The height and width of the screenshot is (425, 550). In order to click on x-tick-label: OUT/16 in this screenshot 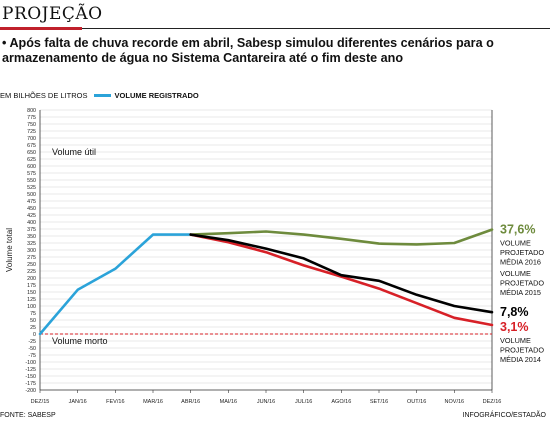, I will do `click(416, 402)`.